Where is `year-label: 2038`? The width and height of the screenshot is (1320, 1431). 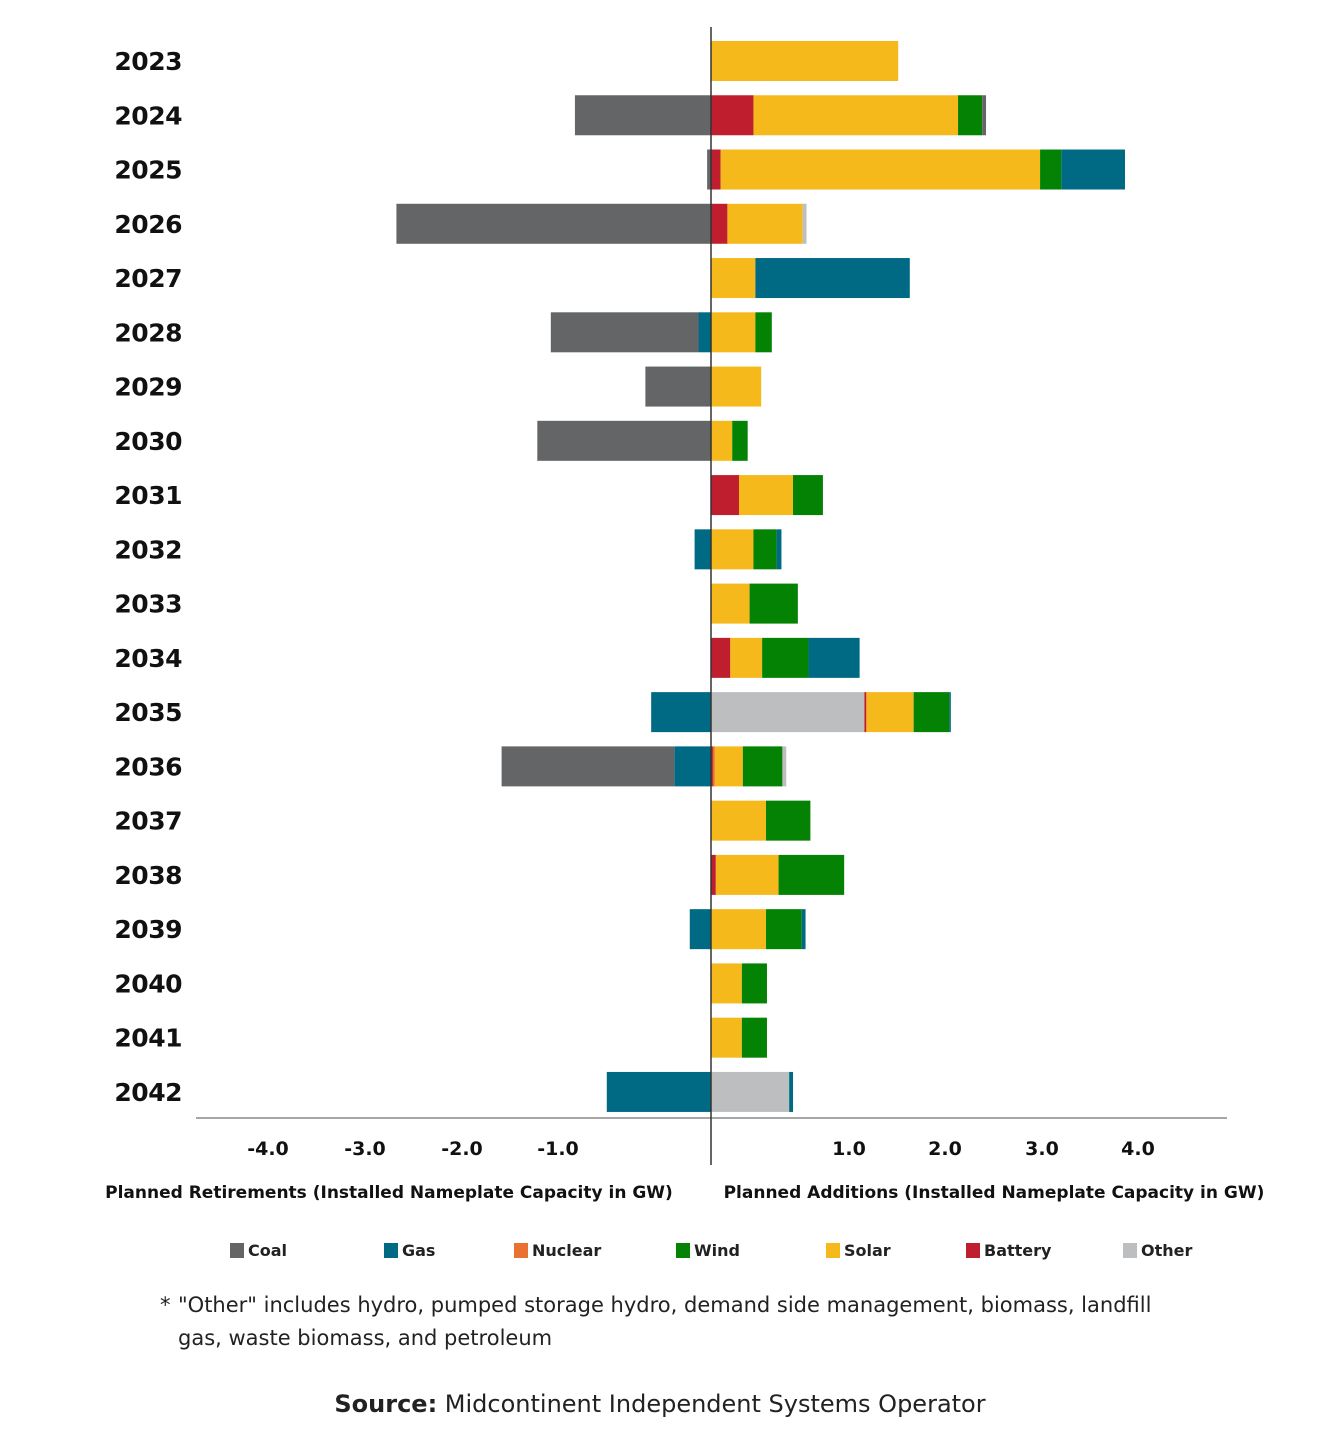
year-label: 2038 is located at coordinates (148, 875).